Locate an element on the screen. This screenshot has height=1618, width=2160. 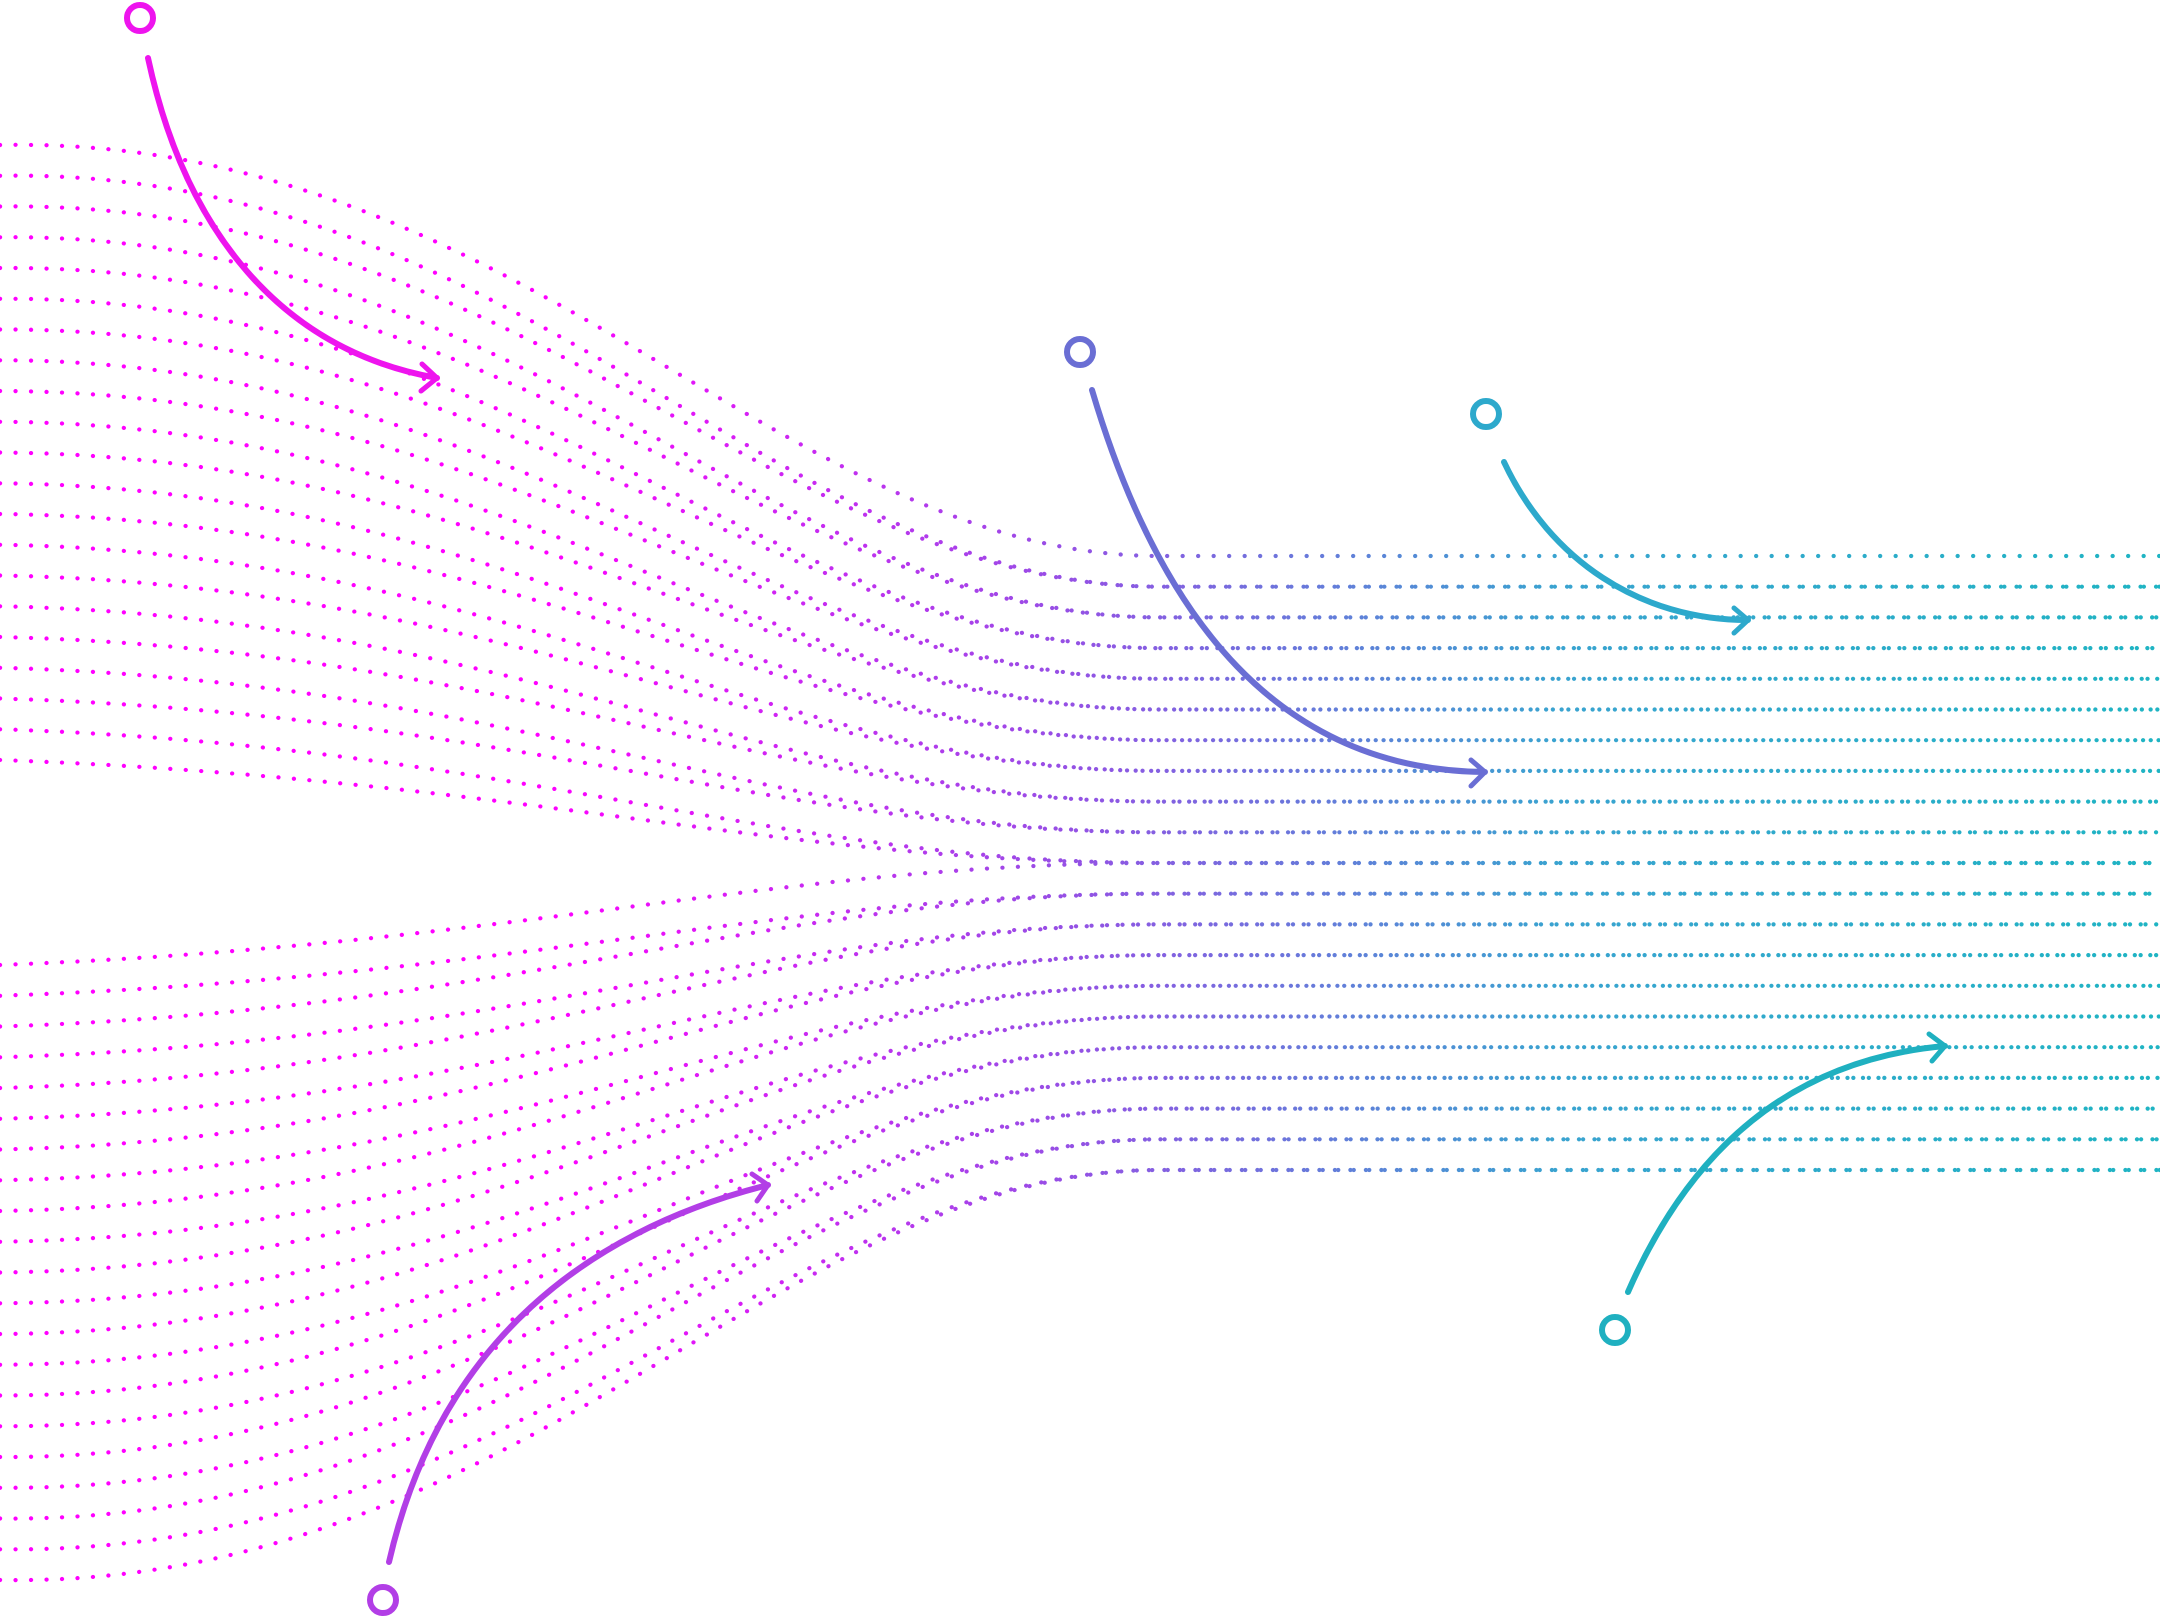
annotation-arrow-middle is located at coordinates (1276, 562).